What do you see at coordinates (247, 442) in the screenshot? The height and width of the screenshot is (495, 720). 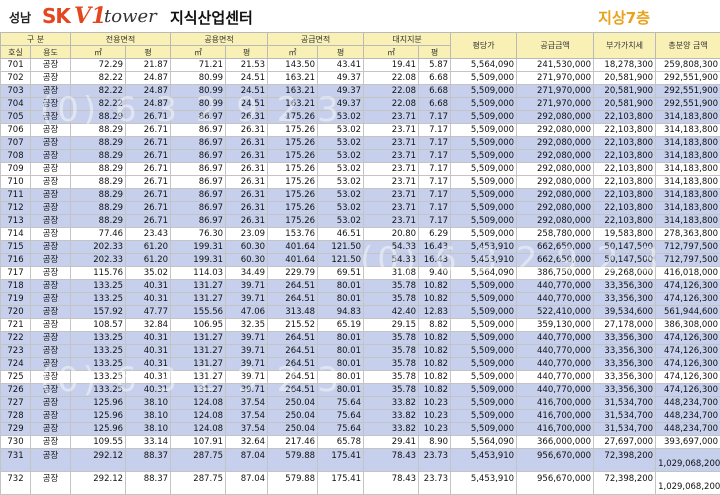 I see `common-pyeong-cell: 32.64` at bounding box center [247, 442].